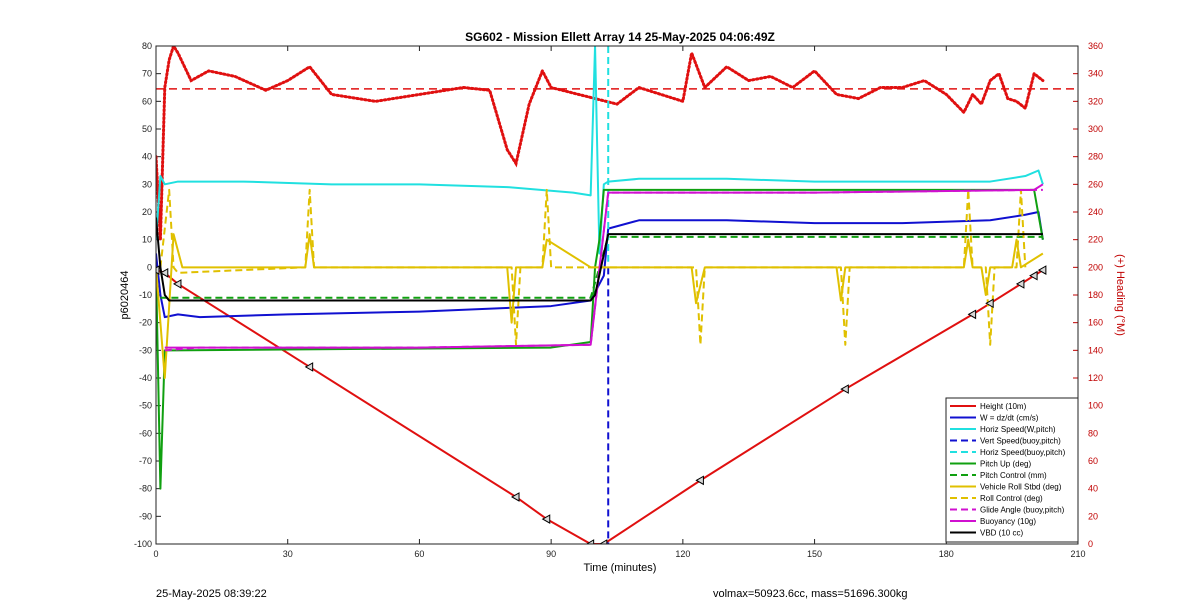  Describe the element at coordinates (211, 594) in the screenshot. I see `footer-timestamp: 25-May-2025 08:39:22` at that location.